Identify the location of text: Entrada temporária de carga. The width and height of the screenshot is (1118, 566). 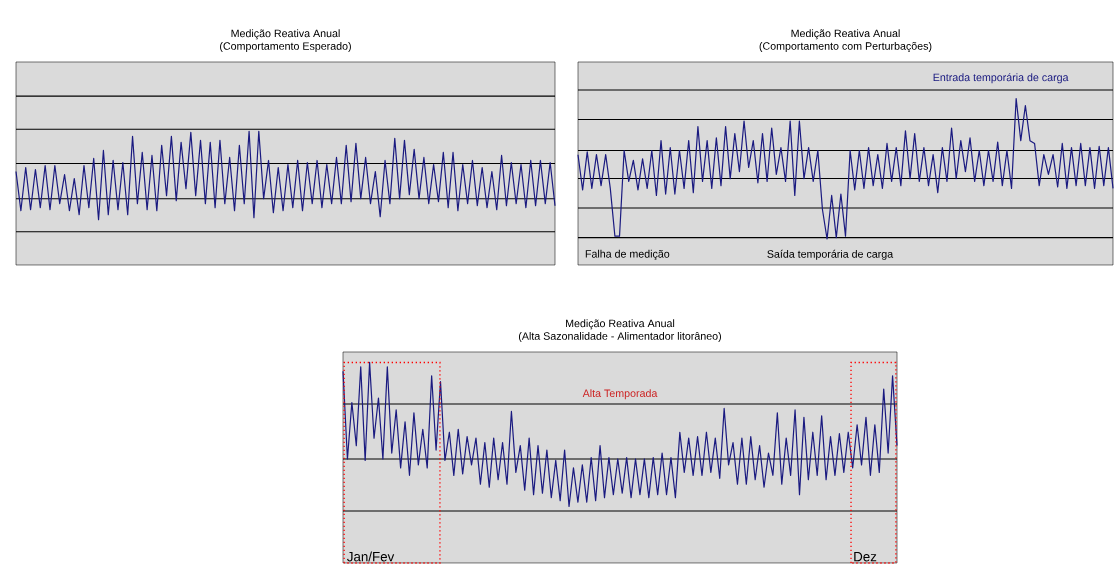
(1001, 78).